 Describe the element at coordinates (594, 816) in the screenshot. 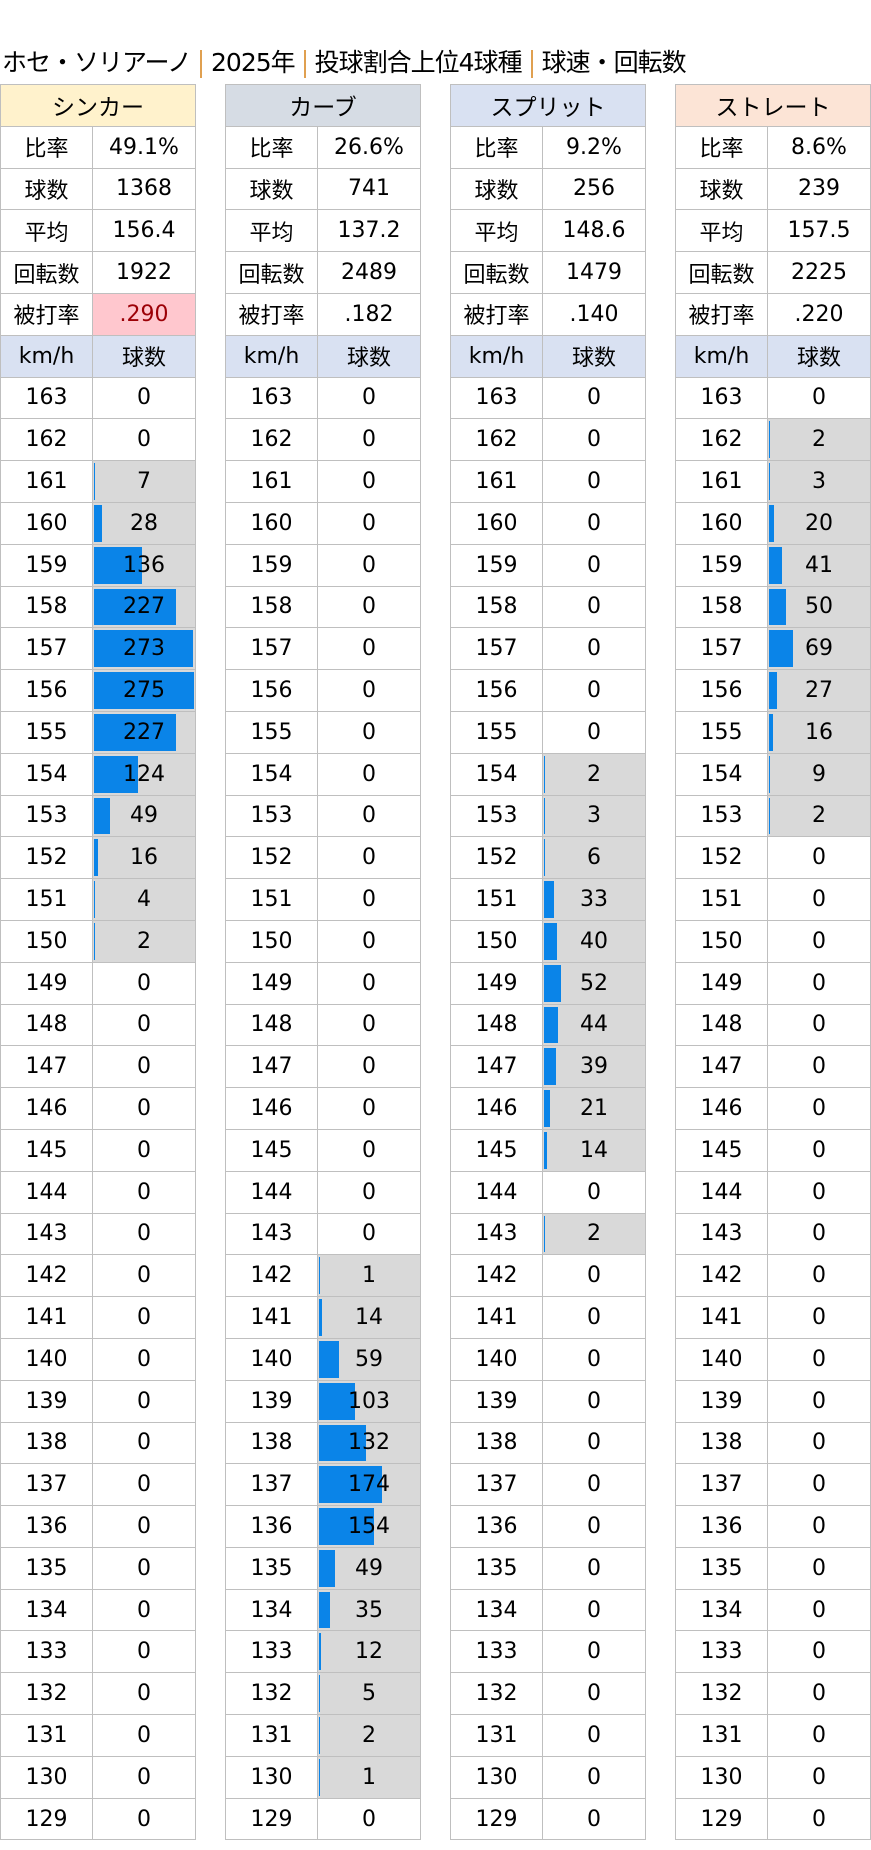

I see `pitch-count: 3` at that location.